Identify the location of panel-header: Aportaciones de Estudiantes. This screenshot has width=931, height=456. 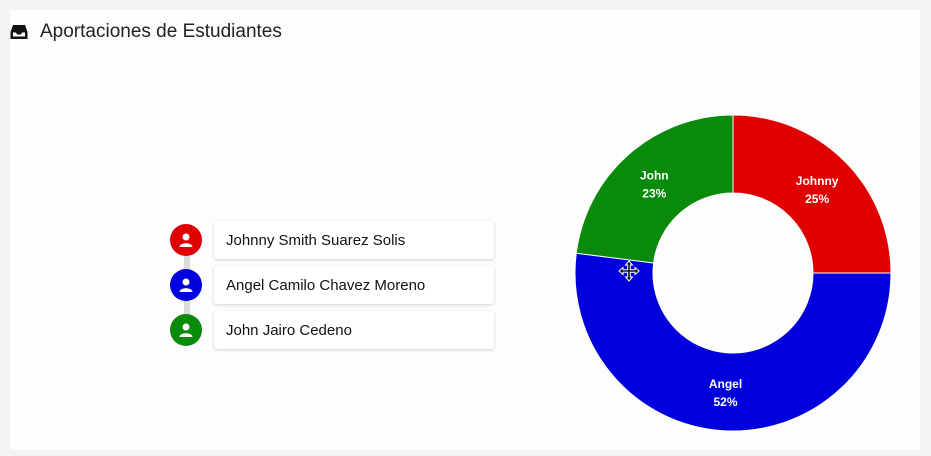
(146, 32).